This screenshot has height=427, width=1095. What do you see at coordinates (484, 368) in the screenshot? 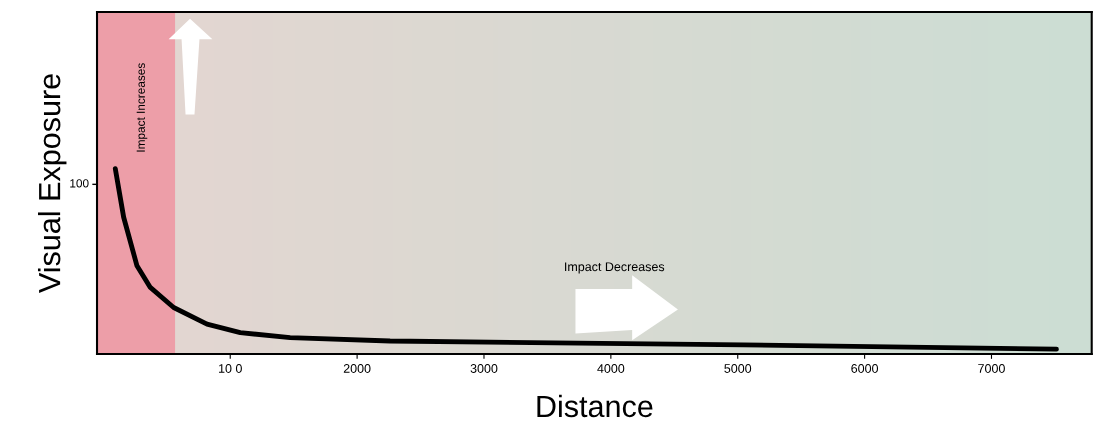
I see `x-tick-label: 3000` at bounding box center [484, 368].